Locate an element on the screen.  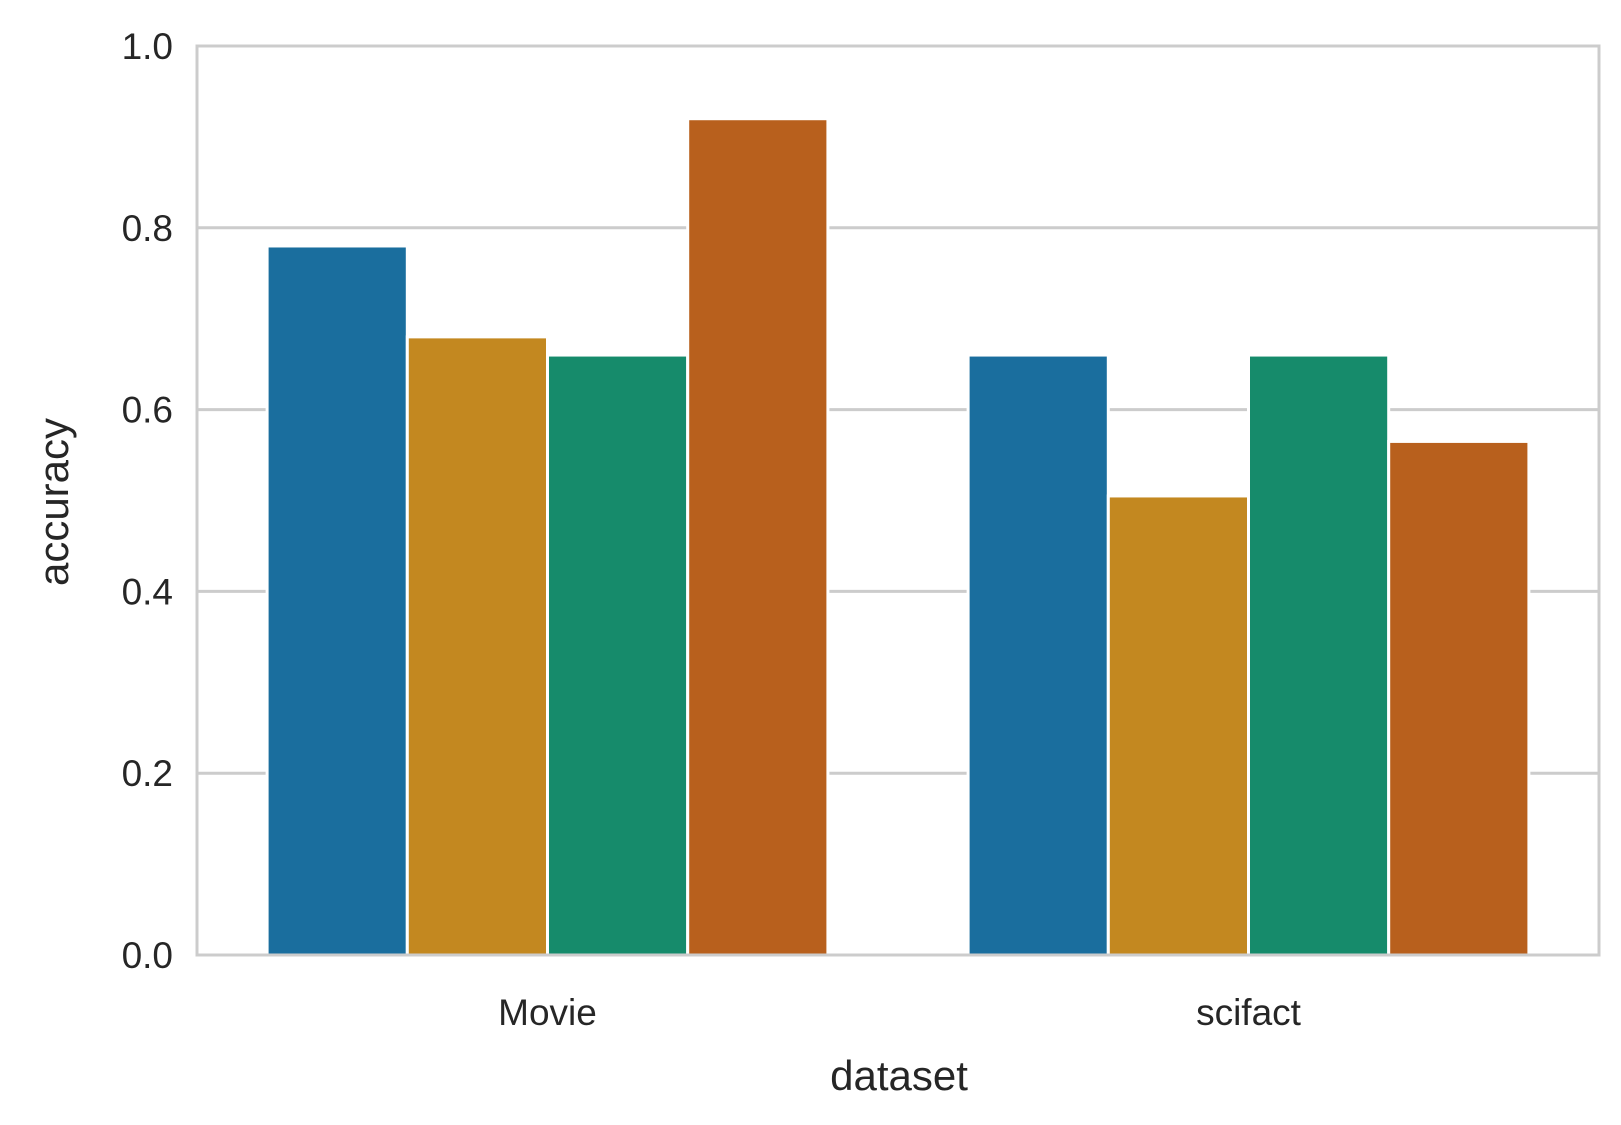
x-tick-labels: Movie scifact is located at coordinates (899, 1012).